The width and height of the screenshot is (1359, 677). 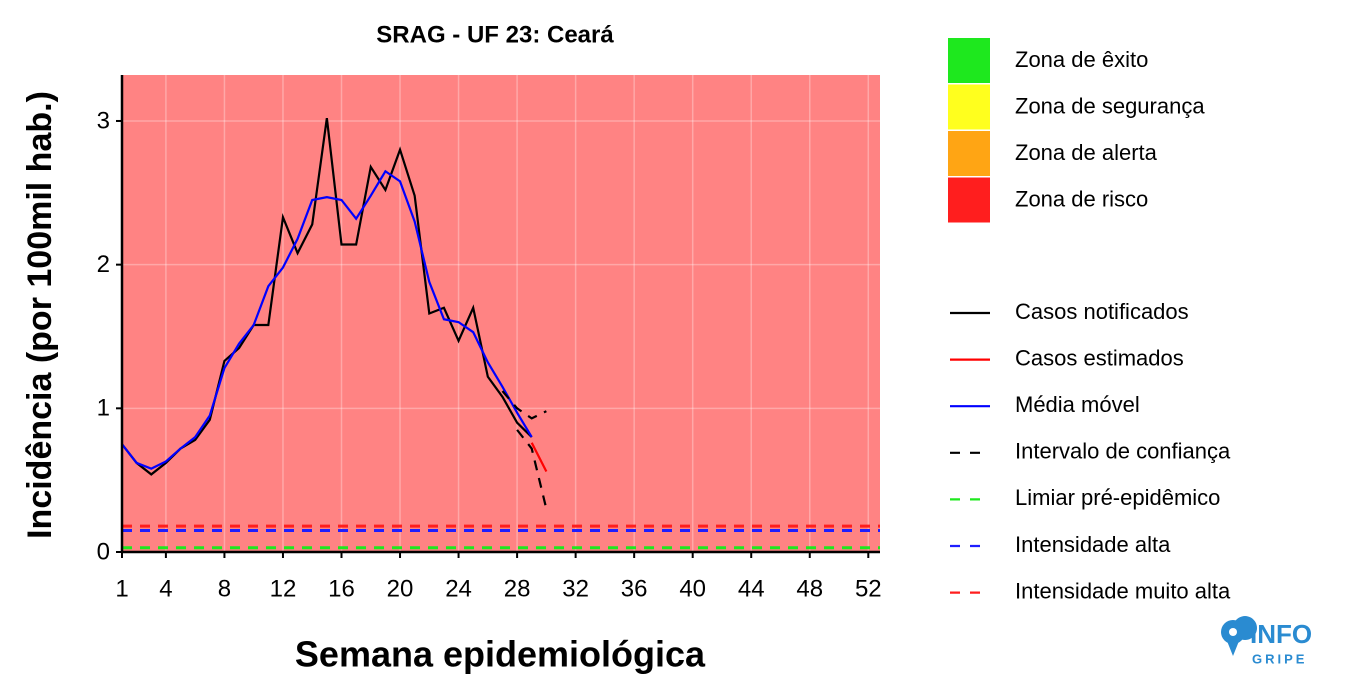 I want to click on x-tick-label: 36, so click(x=634, y=588).